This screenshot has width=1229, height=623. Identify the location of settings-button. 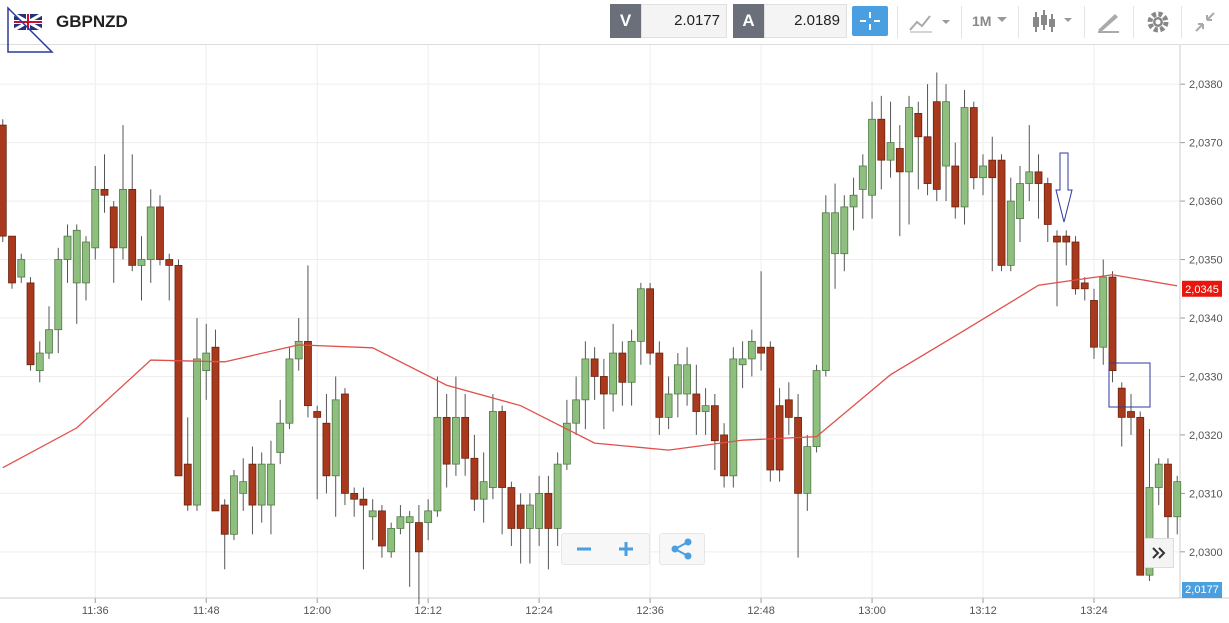
(1158, 22).